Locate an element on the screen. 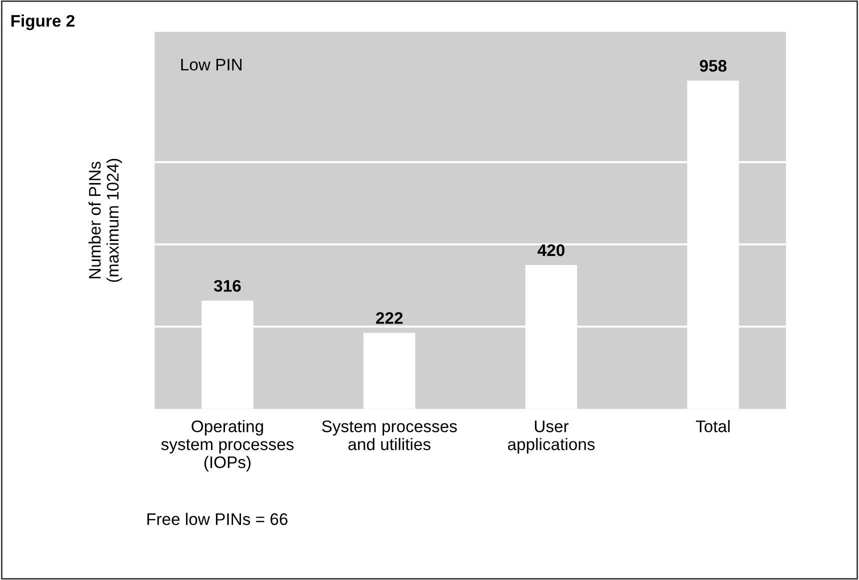  data-label: 958 is located at coordinates (713, 66).